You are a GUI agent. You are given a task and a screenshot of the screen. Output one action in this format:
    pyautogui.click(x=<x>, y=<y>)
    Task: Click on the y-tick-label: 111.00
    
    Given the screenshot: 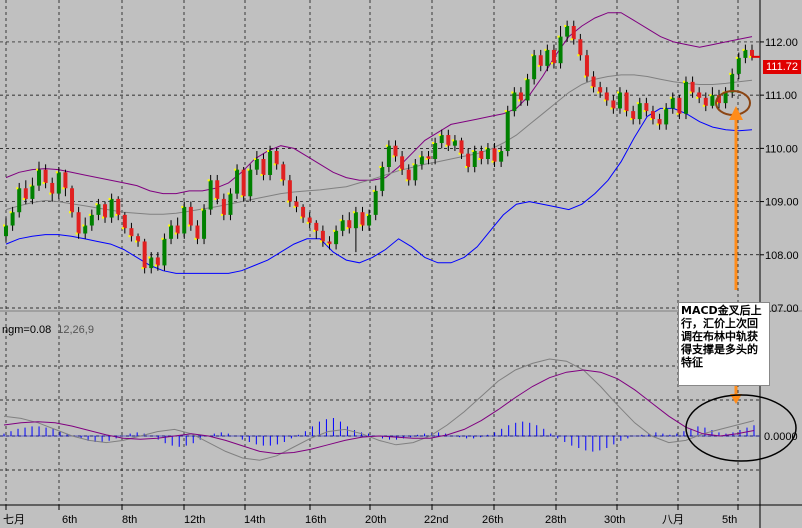 What is the action you would take?
    pyautogui.click(x=781, y=96)
    